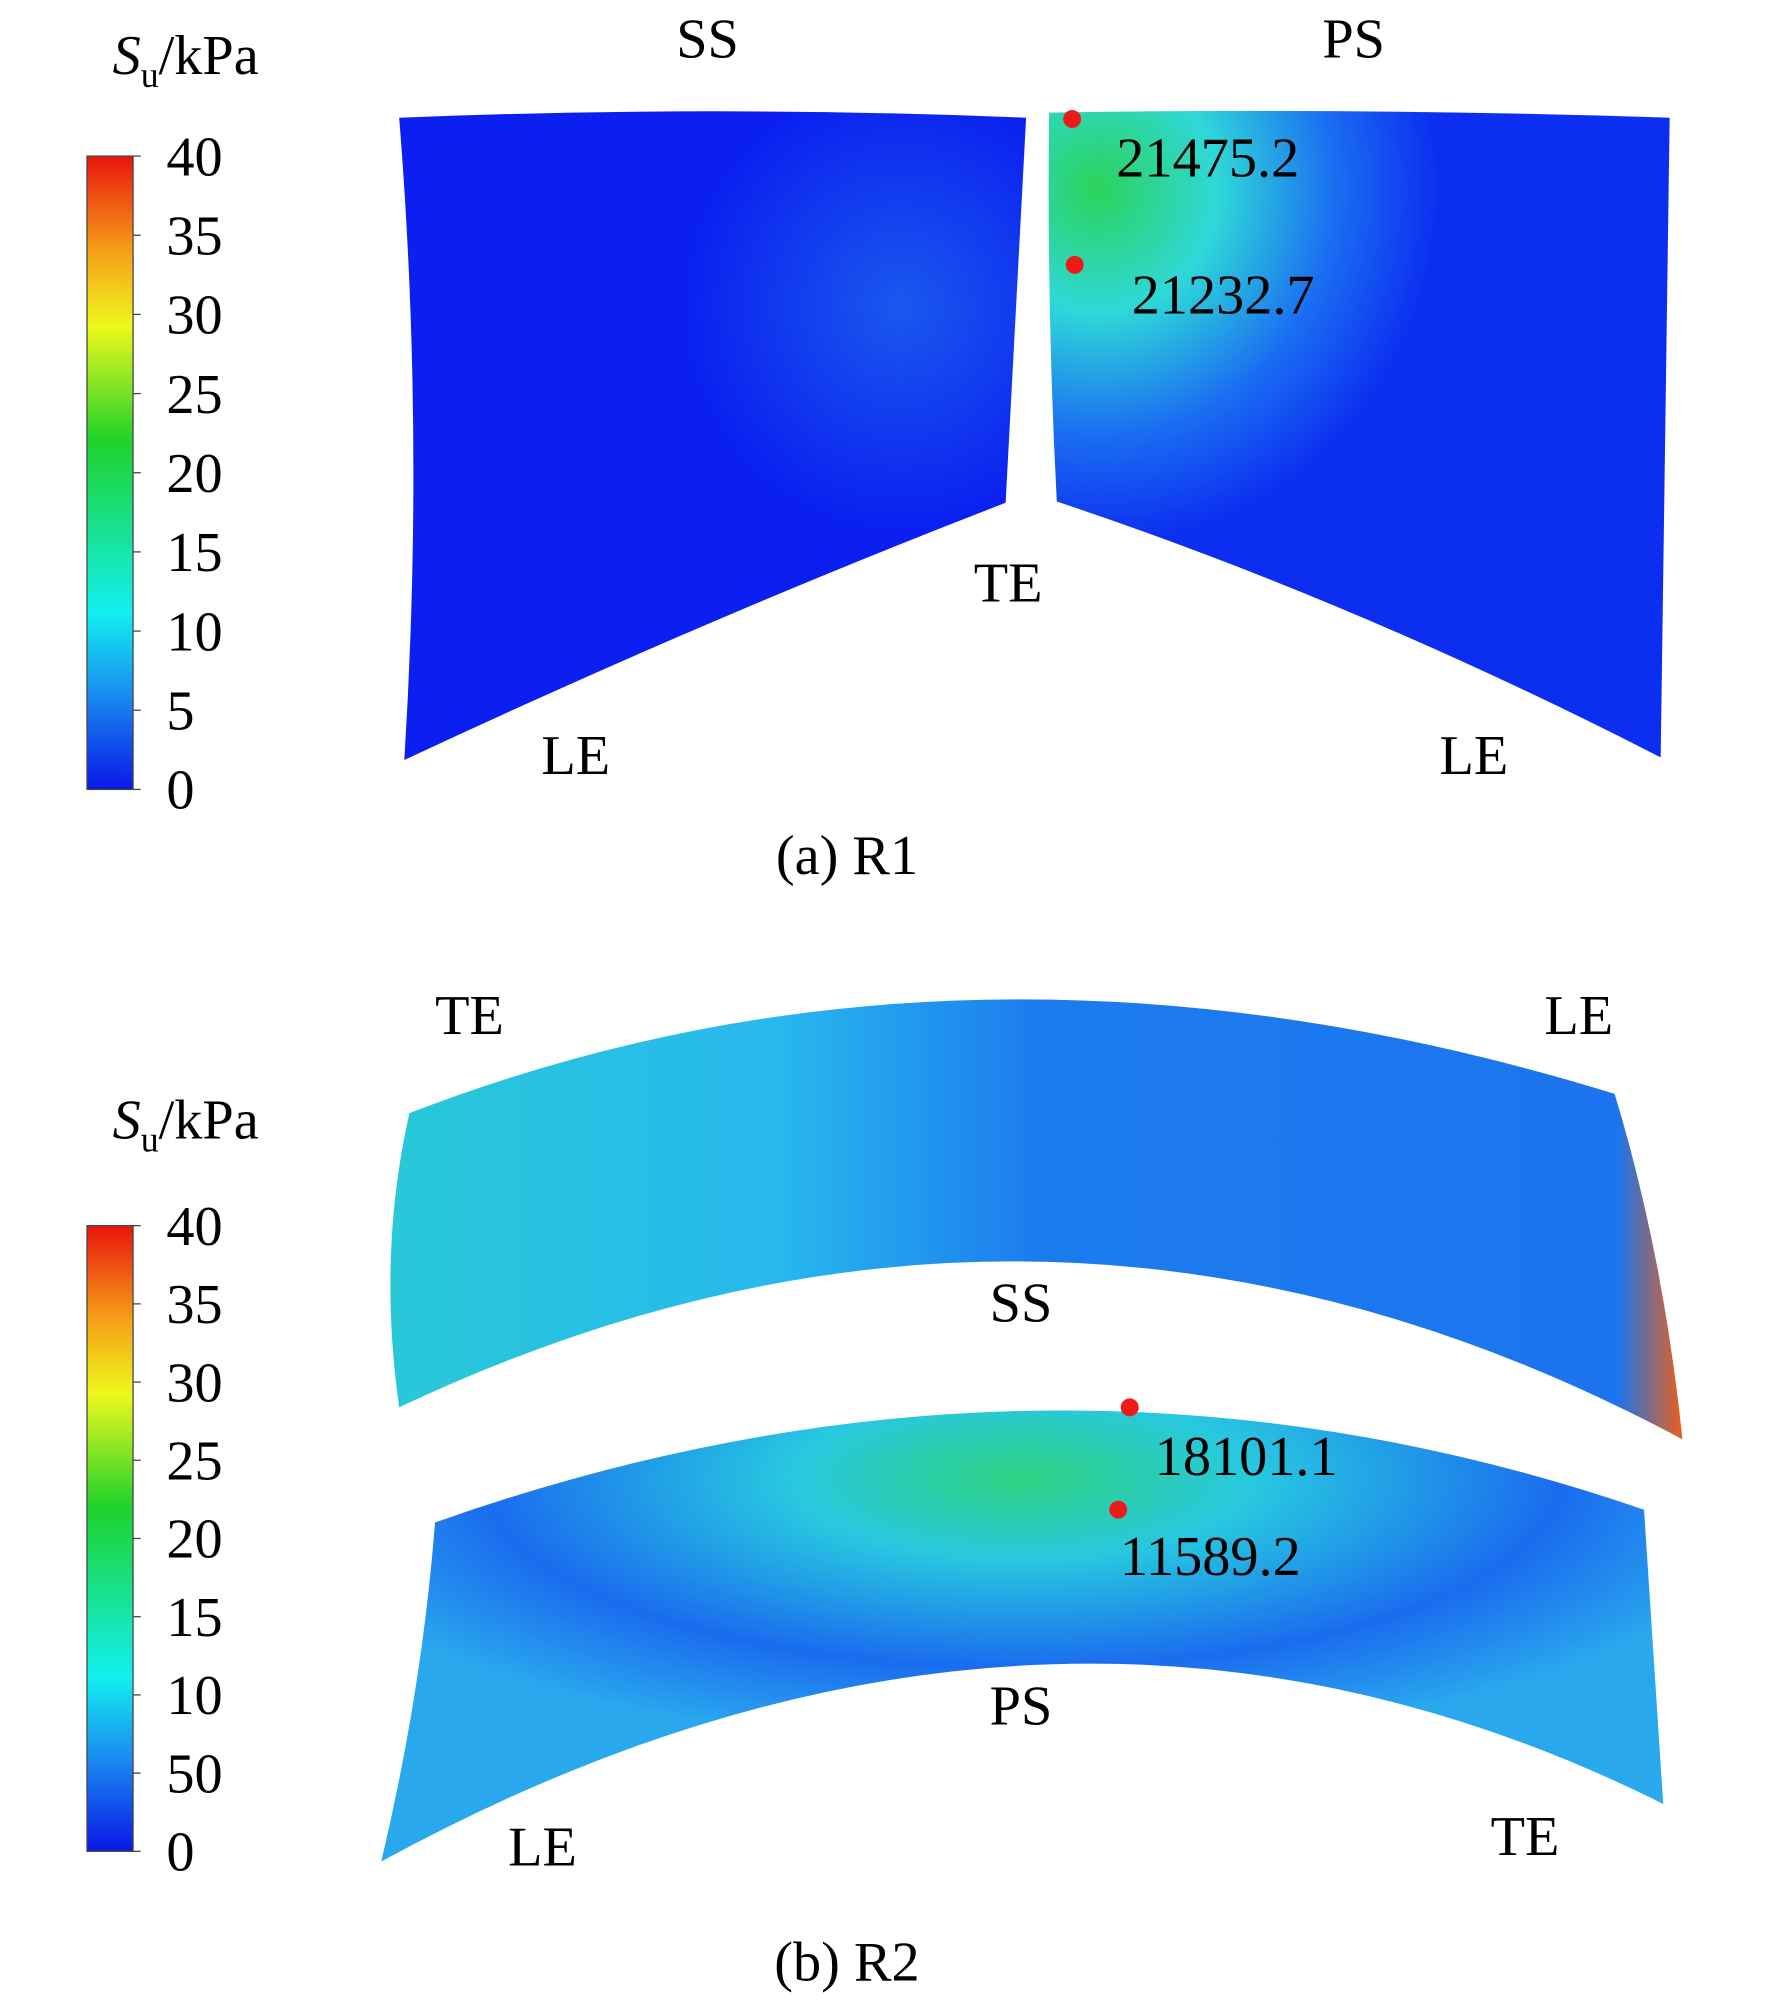 This screenshot has width=1772, height=2001. What do you see at coordinates (1223, 295) in the screenshot?
I see `point-value: 21232.7` at bounding box center [1223, 295].